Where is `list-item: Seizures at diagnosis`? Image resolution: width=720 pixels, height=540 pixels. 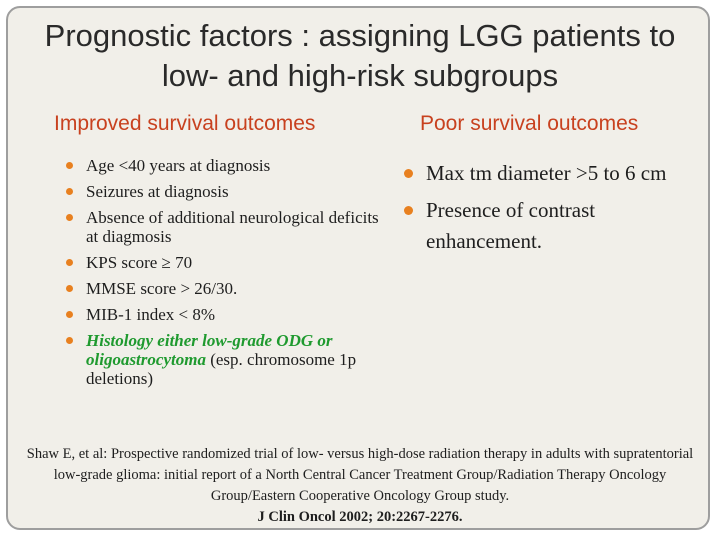
list-item: Seizures at diagnosis is located at coordinates (222, 191).